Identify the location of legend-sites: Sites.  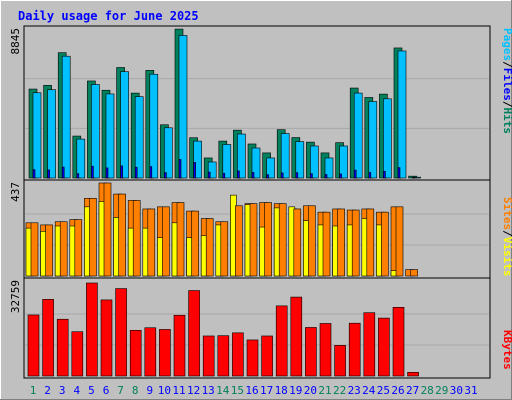
(506, 213).